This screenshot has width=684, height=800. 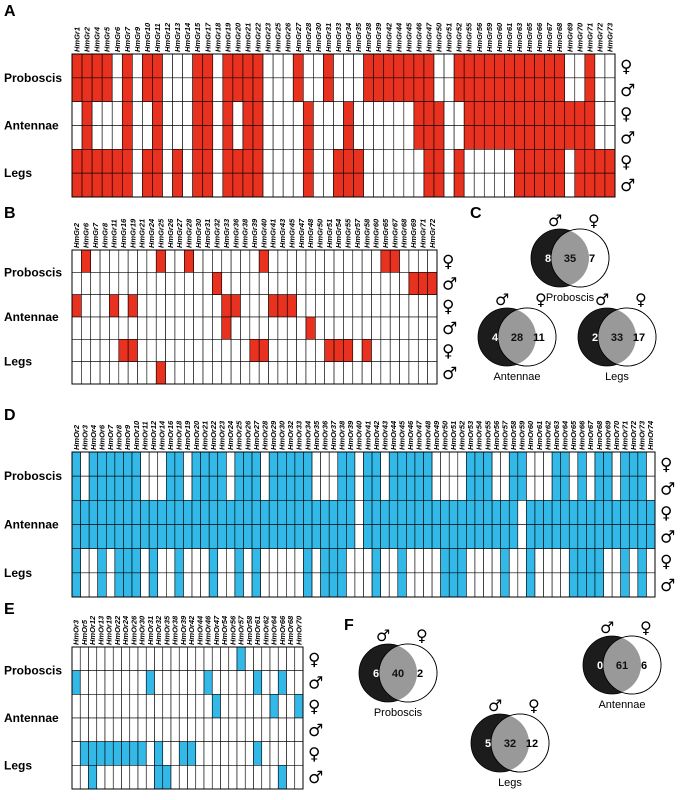 What do you see at coordinates (404, 233) in the screenshot?
I see `gene-column-label: HmGr68` at bounding box center [404, 233].